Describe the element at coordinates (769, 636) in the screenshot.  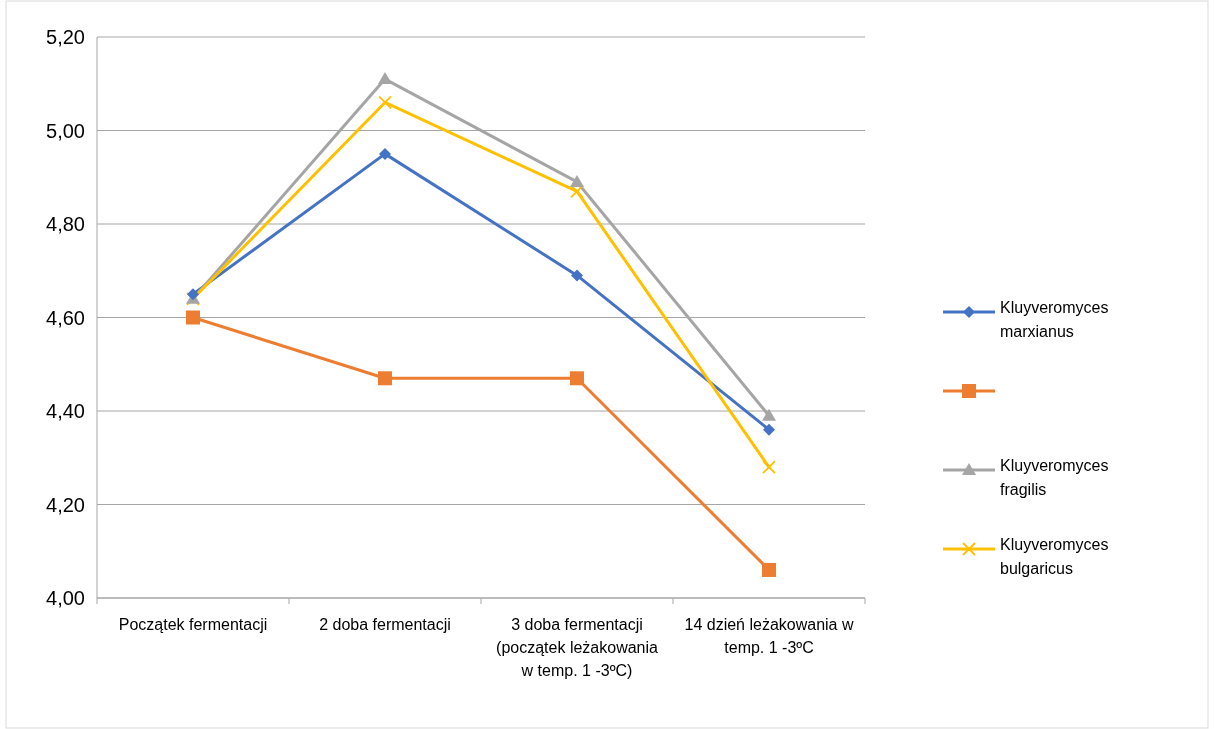
I see `x-tick-label: 14 dzień leżakowania w temp. 1 -3ºC` at that location.